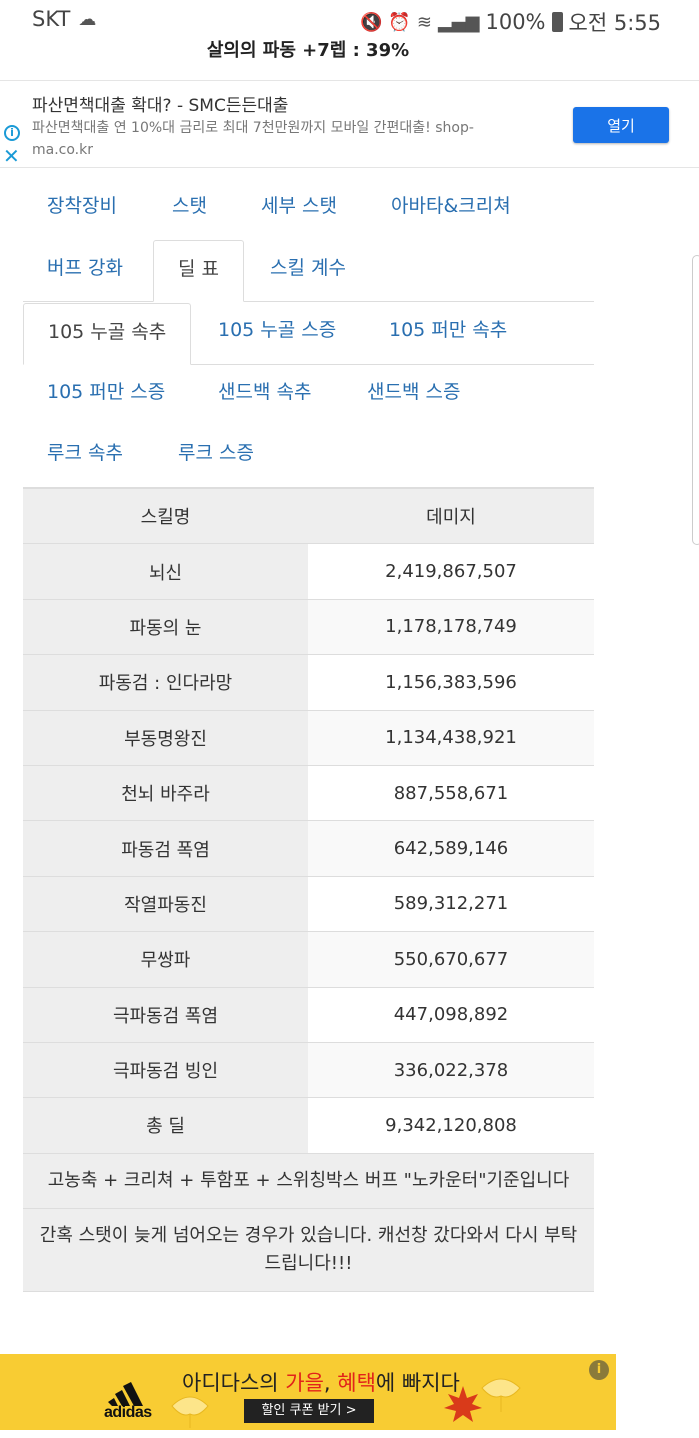  I want to click on close-icon: ✕, so click(11, 156).